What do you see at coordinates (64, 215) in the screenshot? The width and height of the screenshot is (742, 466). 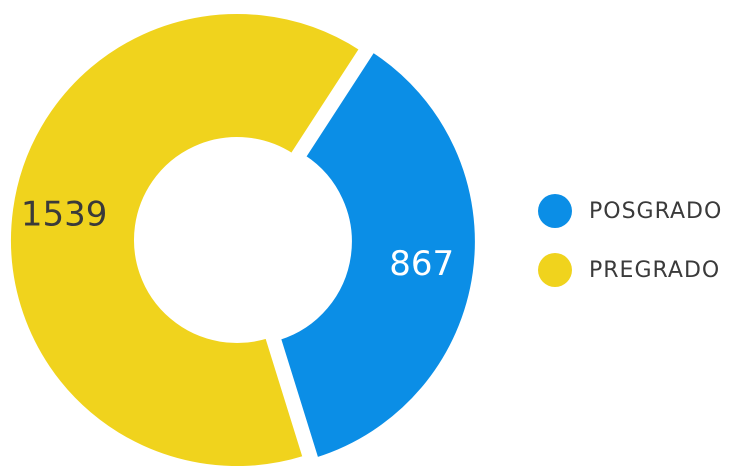 I see `data-label-pregrado: 1539` at bounding box center [64, 215].